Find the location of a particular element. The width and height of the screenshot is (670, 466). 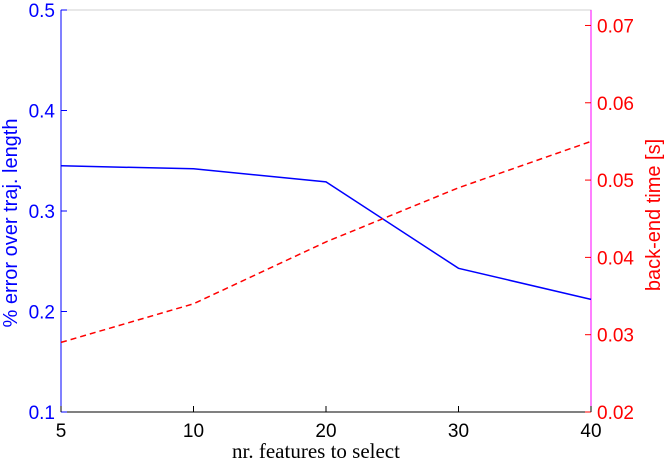

x-axis-label: nr. features to select is located at coordinates (316, 451).